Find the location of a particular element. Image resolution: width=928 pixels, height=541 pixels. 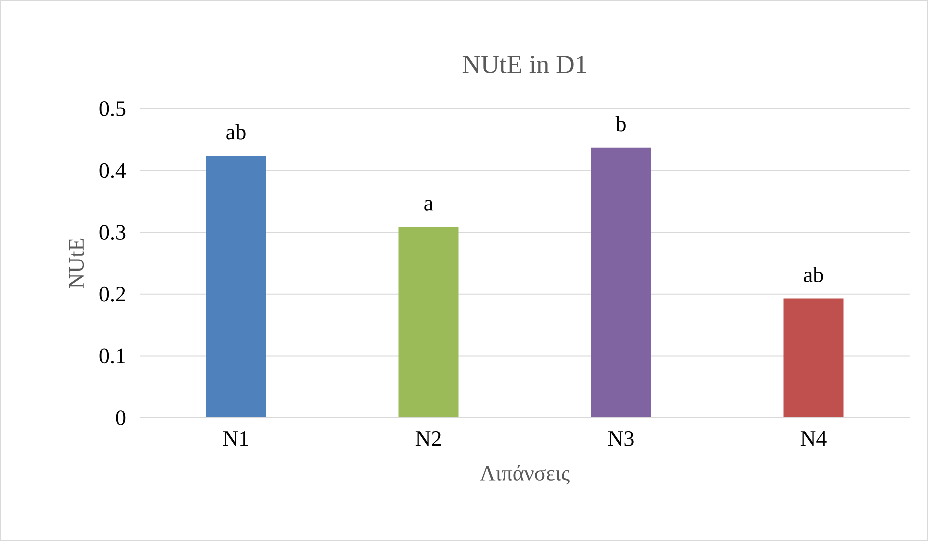

y-tick-label: 0.3 is located at coordinates (113, 232).